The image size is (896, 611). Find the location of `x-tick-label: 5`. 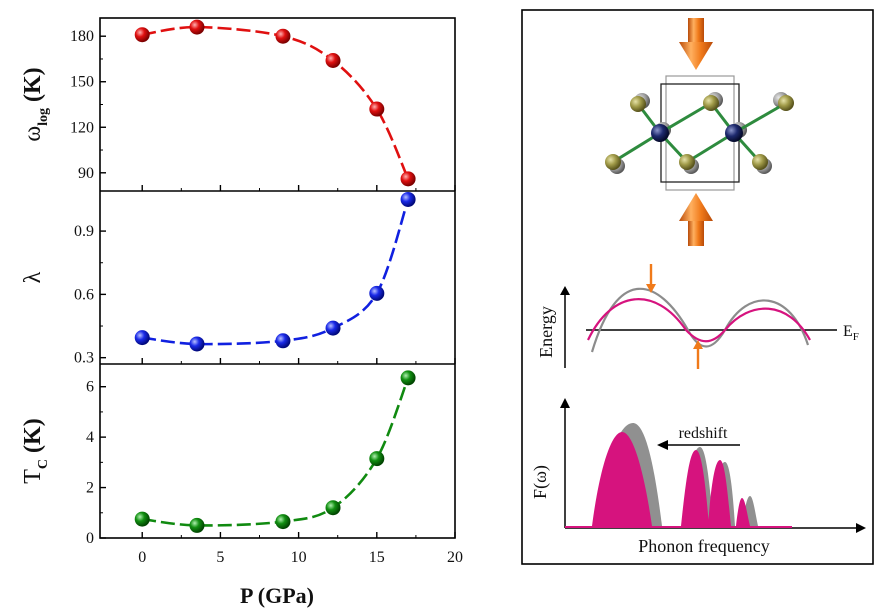

x-tick-label: 5 is located at coordinates (220, 557).